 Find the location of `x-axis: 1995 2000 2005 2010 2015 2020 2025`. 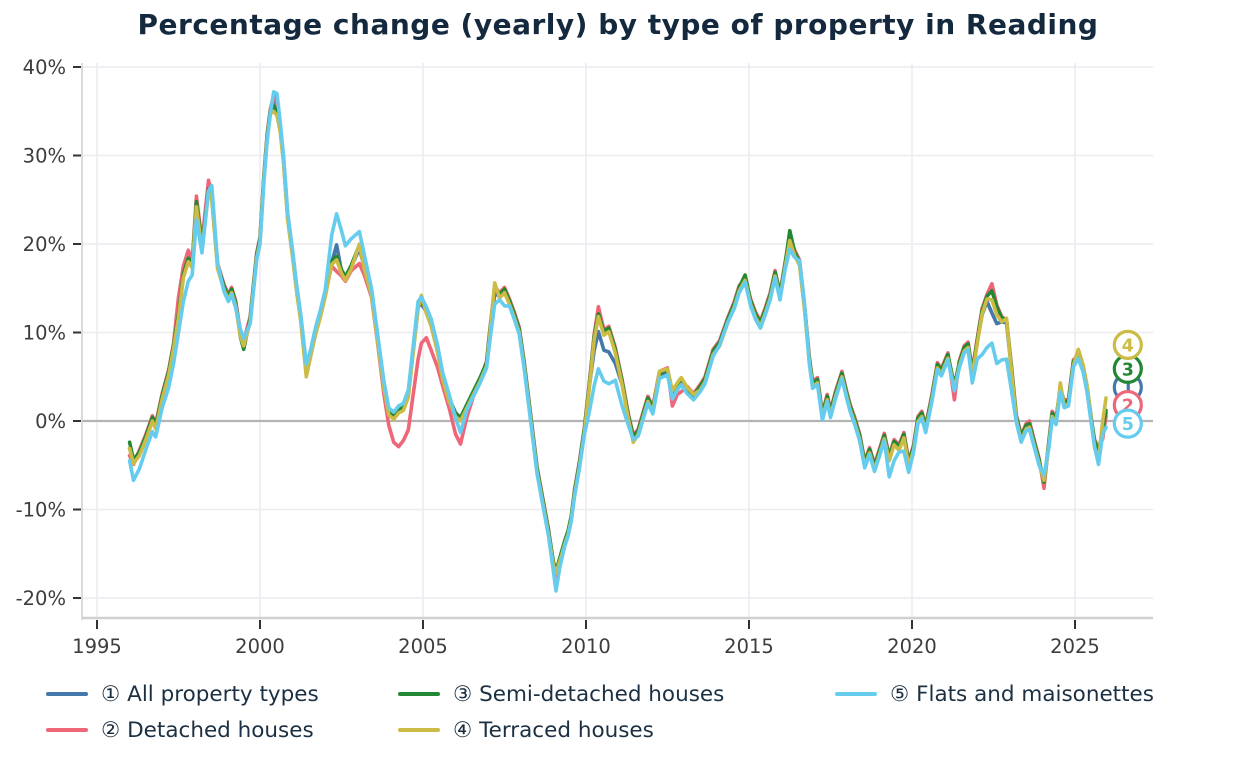

x-axis: 1995 2000 2005 2010 2015 2020 2025 is located at coordinates (586, 639).